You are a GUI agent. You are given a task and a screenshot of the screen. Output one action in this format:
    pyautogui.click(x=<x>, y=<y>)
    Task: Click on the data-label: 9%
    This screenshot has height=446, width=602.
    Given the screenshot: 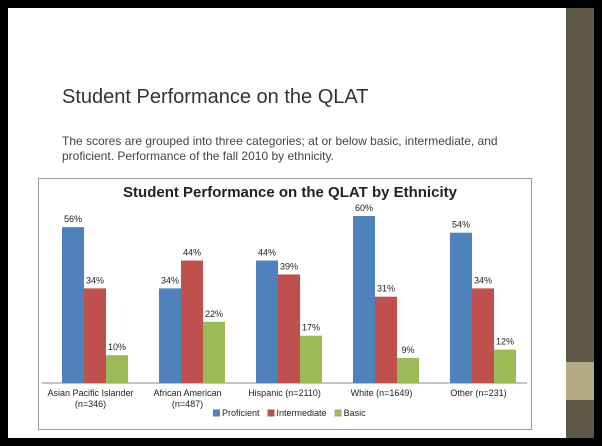 What is the action you would take?
    pyautogui.click(x=407, y=350)
    